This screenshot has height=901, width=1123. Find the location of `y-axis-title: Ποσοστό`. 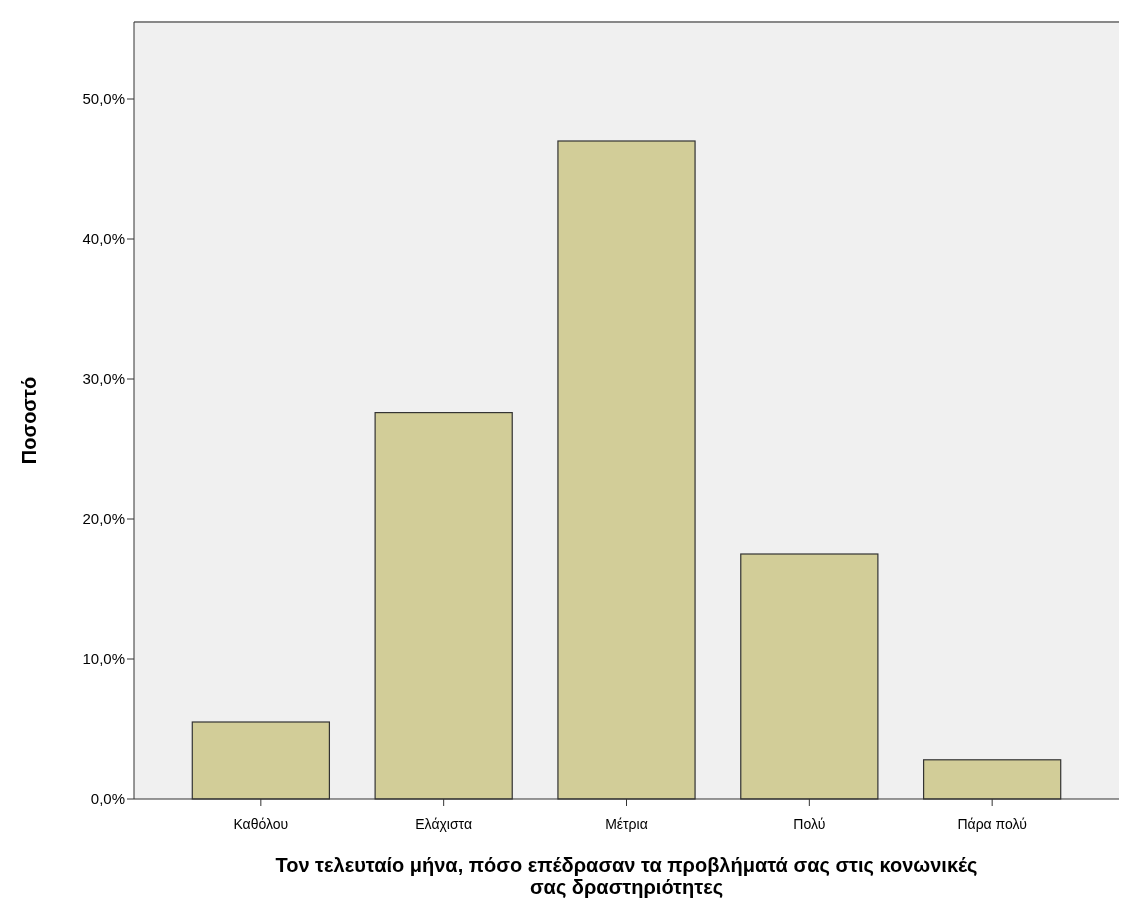

y-axis-title: Ποσοστό is located at coordinates (29, 420).